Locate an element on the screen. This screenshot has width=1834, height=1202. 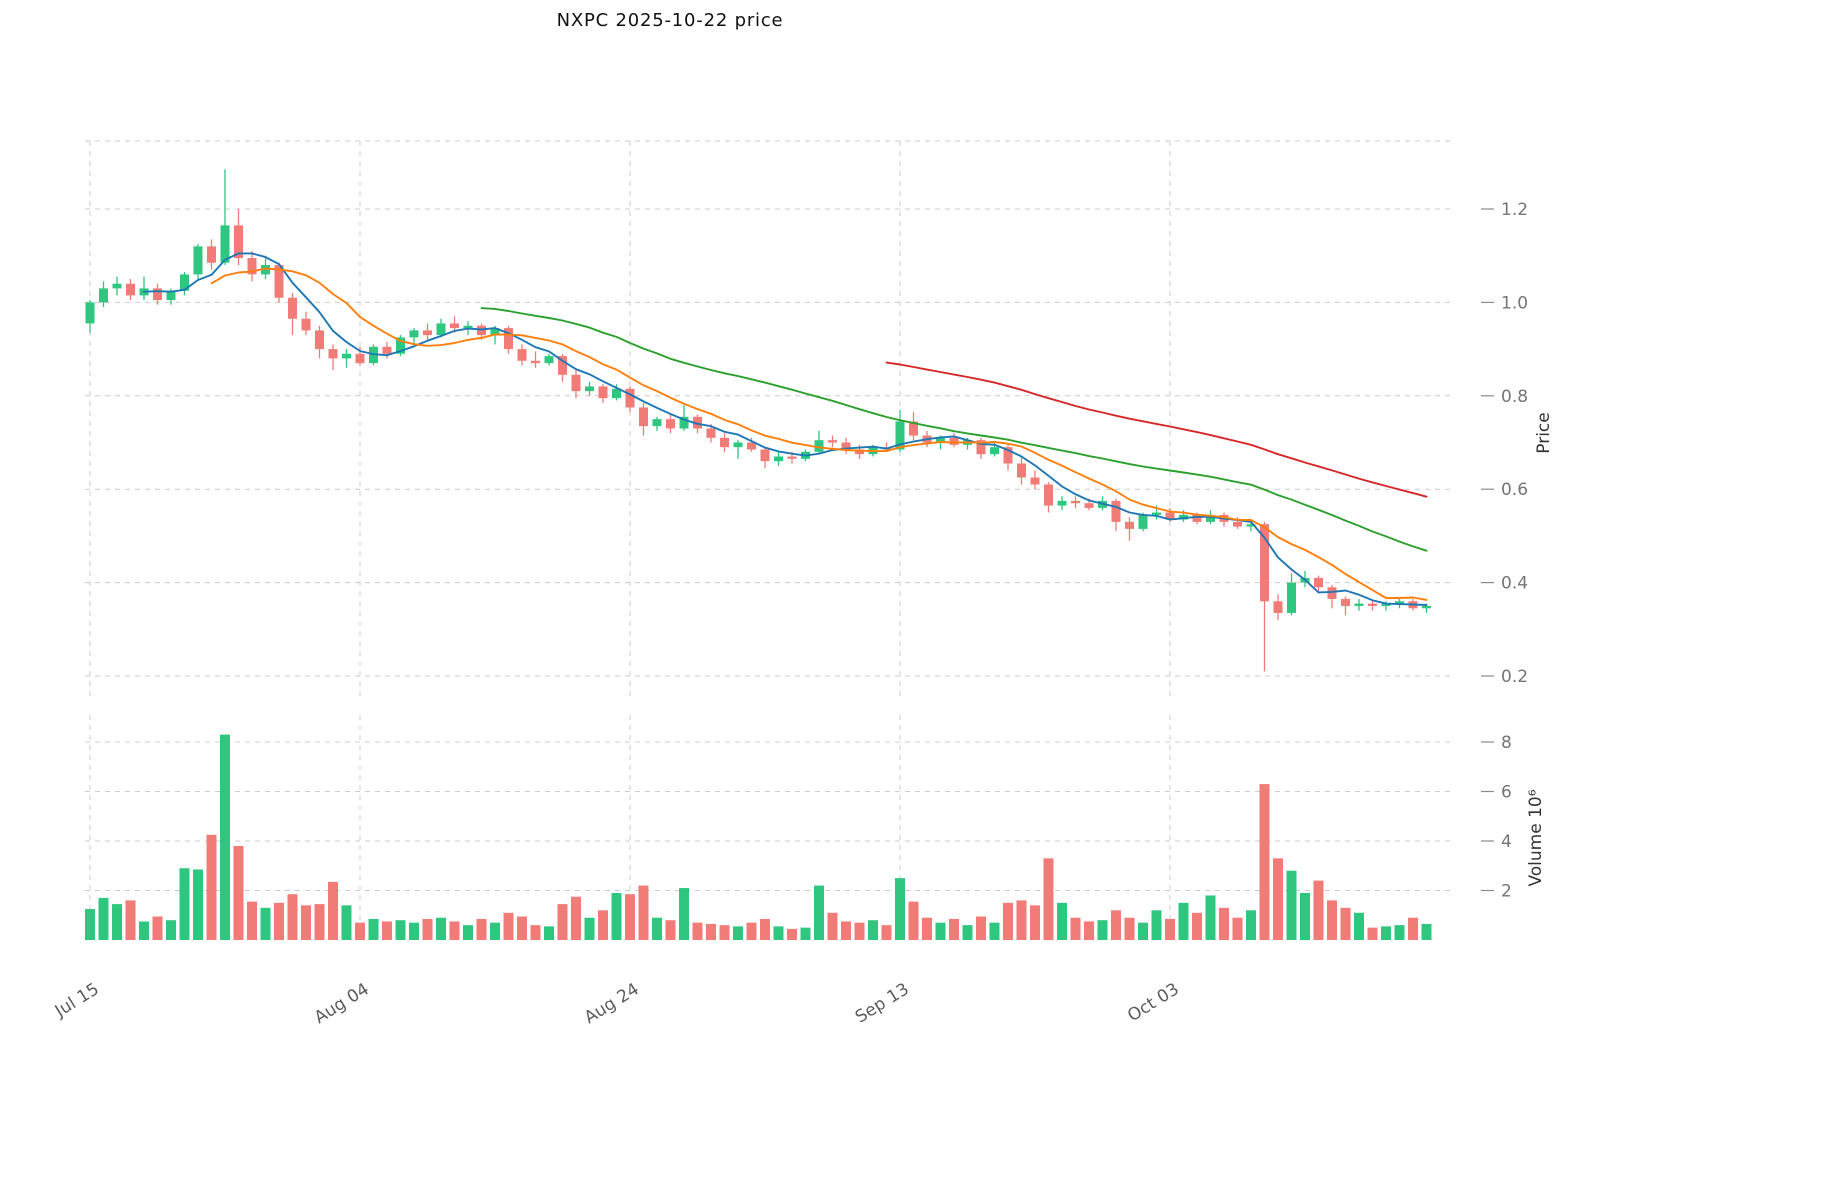
price-tick-label: 1.0 is located at coordinates (1514, 303).